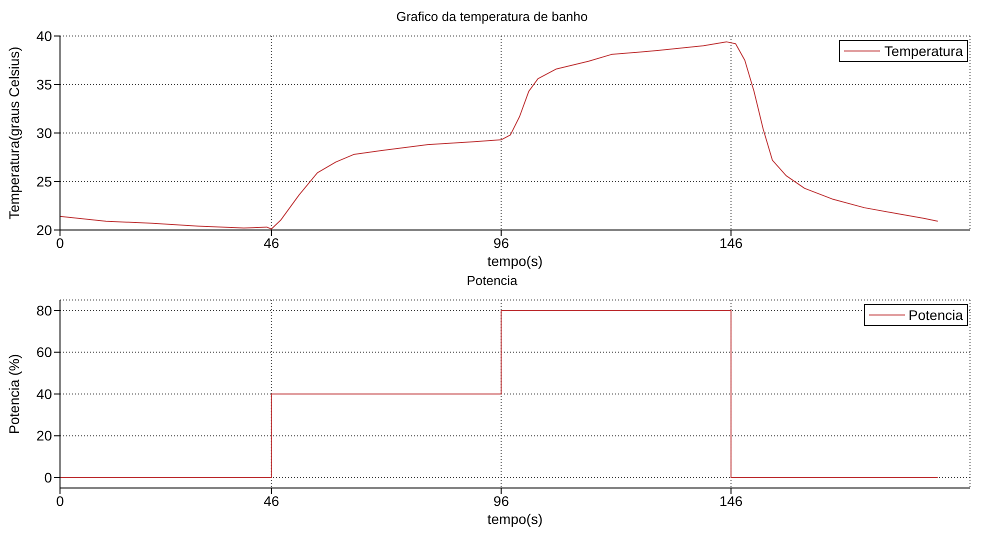 This screenshot has height=543, width=984. What do you see at coordinates (48, 478) in the screenshot?
I see `y-tick-label: 0` at bounding box center [48, 478].